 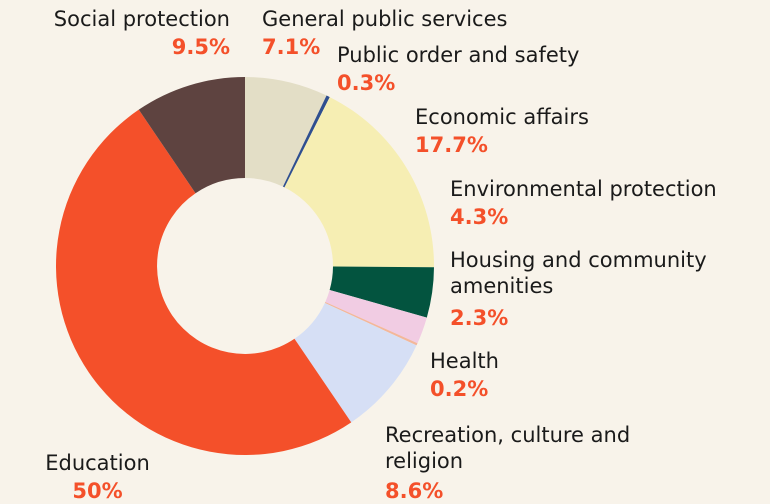 What do you see at coordinates (97, 463) in the screenshot?
I see `slice-label: Education` at bounding box center [97, 463].